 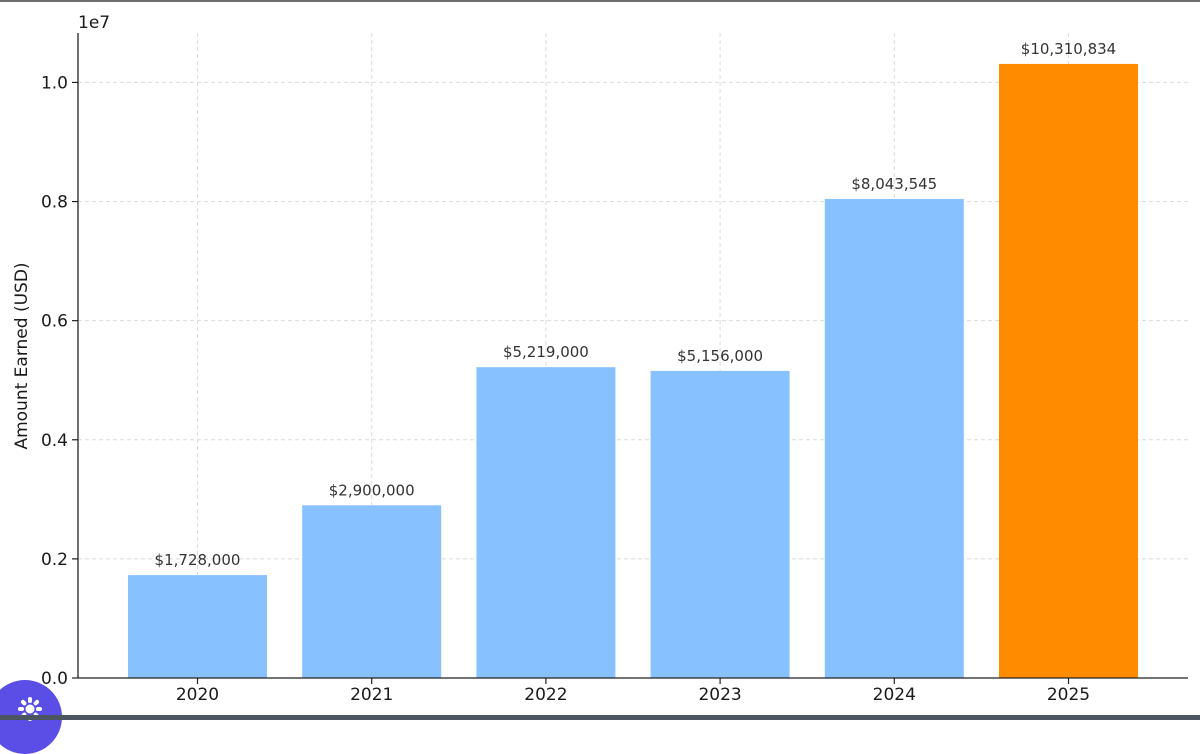 What do you see at coordinates (1068, 695) in the screenshot?
I see `x-tick-label: 2025` at bounding box center [1068, 695].